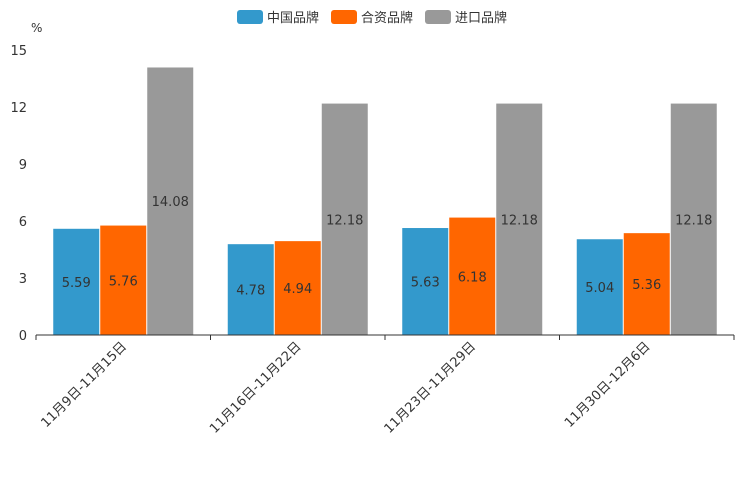  I want to click on y-tick-label: 9, so click(23, 165).